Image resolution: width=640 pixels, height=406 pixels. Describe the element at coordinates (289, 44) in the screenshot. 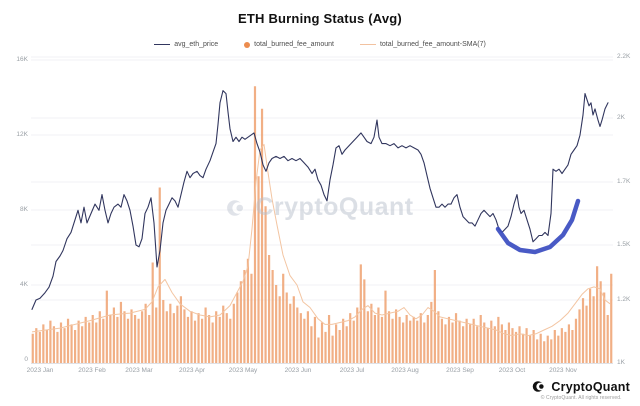

I see `legend-item-total-burned-fee-amount: total_burned_fee_amount` at that location.